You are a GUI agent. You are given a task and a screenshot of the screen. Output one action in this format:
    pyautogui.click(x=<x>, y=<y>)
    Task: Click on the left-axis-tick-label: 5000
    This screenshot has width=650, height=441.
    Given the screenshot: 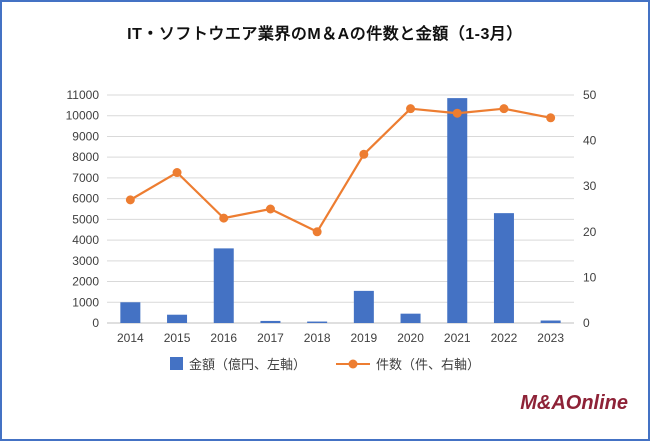 What is the action you would take?
    pyautogui.click(x=85, y=219)
    